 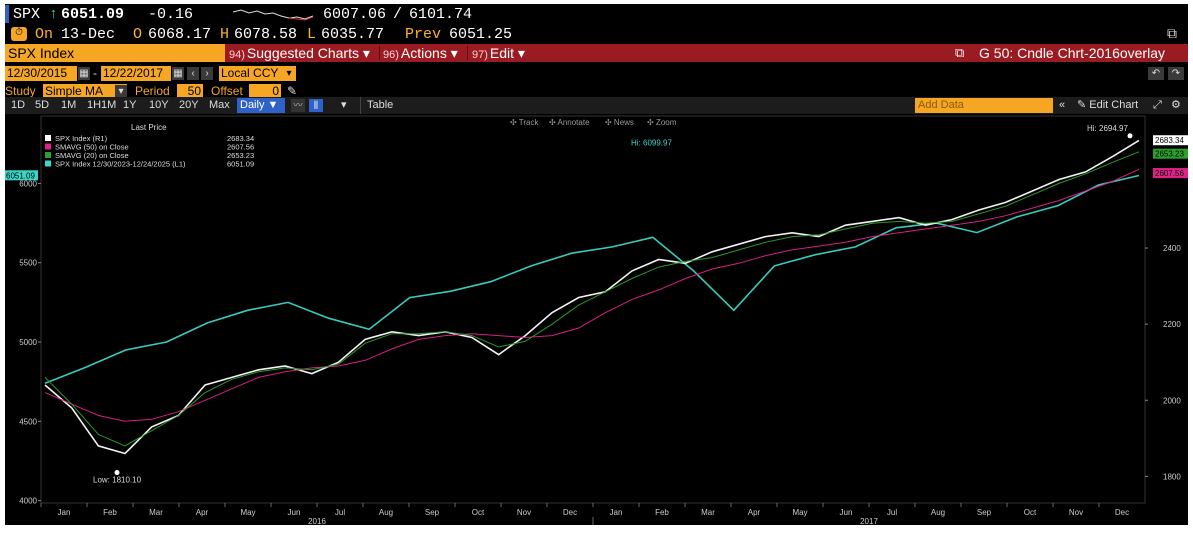 I want to click on gear-icon: ⚙, so click(x=1176, y=105).